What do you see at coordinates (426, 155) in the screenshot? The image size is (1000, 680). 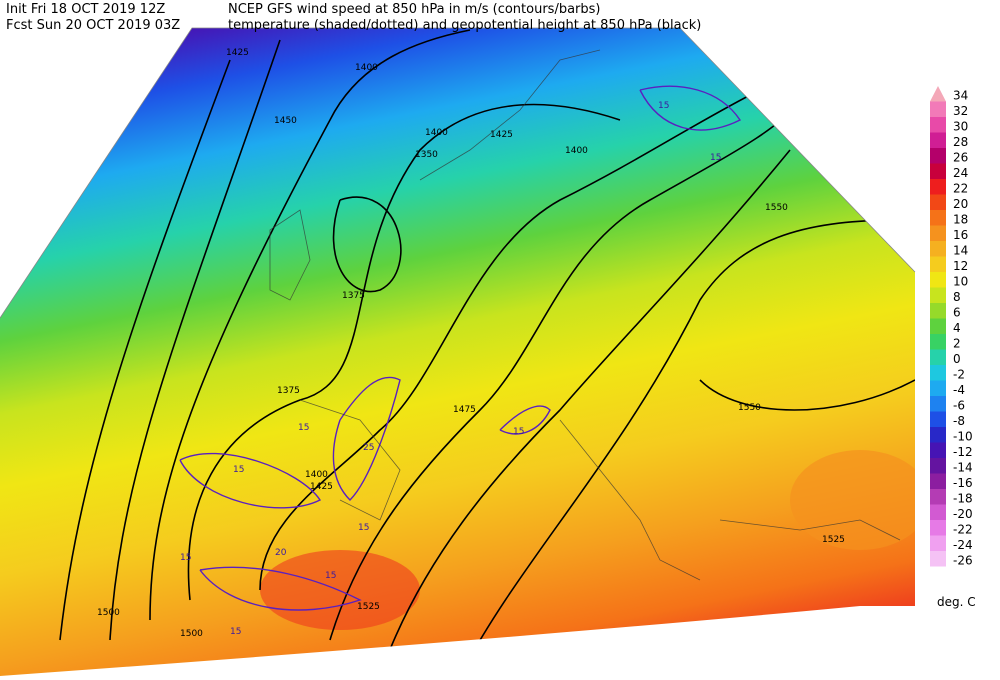 I see `contour-label: 1350` at bounding box center [426, 155].